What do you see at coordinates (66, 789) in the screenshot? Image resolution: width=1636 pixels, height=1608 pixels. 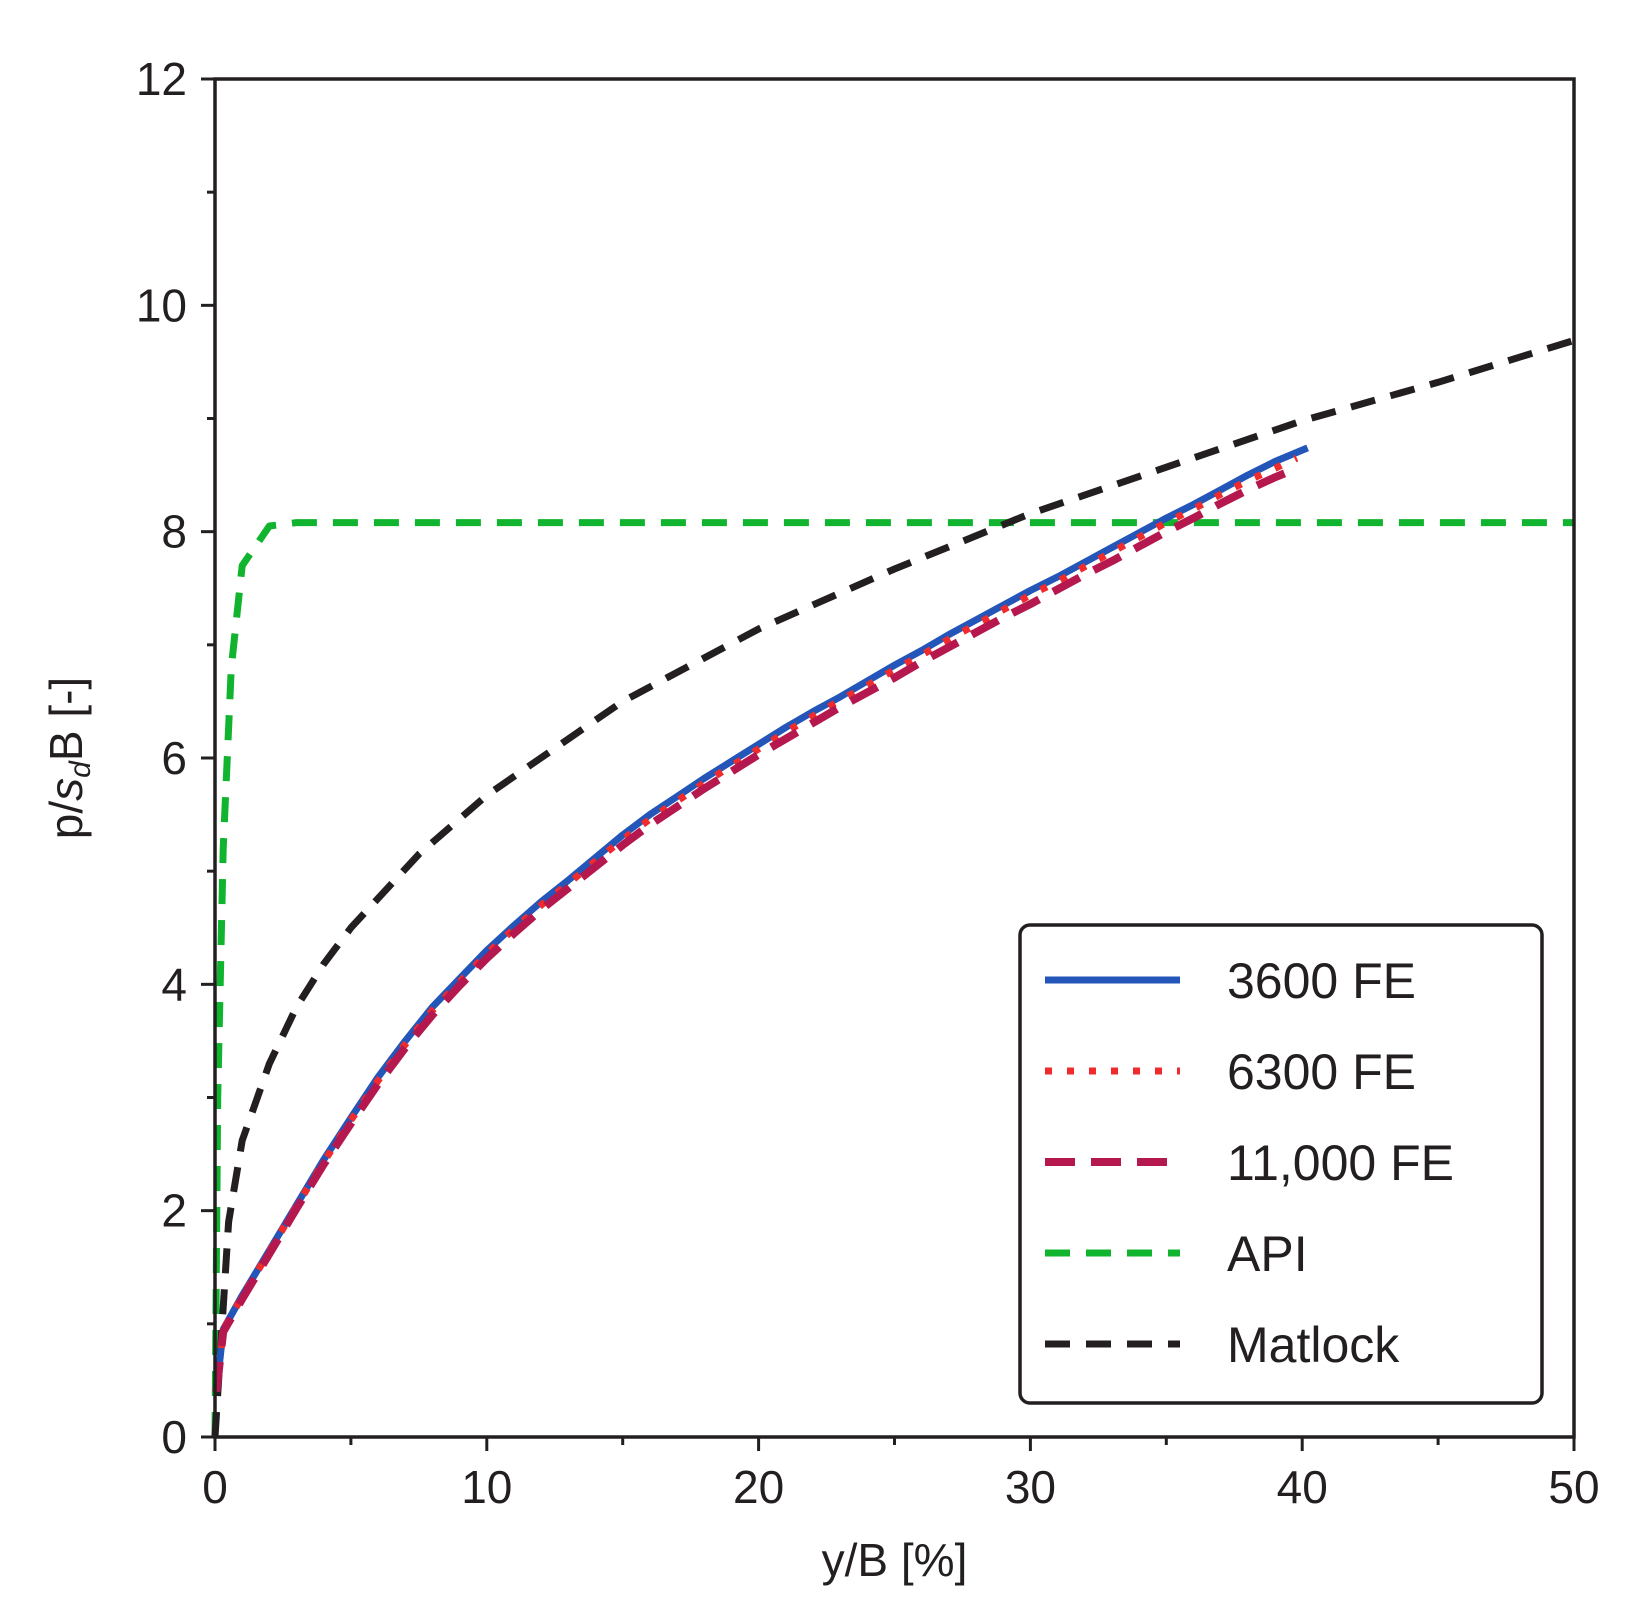 I see `y-axis-label-s: s` at bounding box center [66, 789].